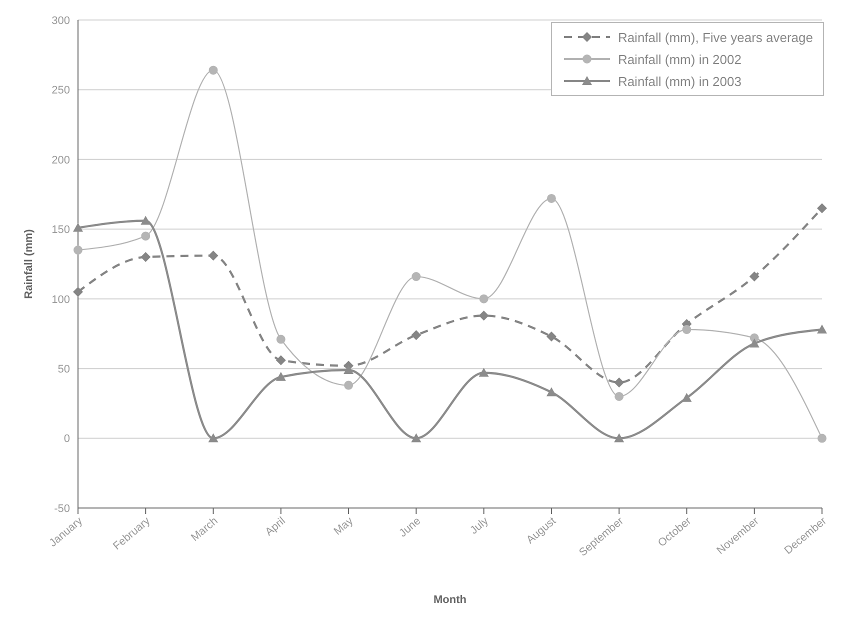  I want to click on y-tick-label: -50, so click(62, 508).